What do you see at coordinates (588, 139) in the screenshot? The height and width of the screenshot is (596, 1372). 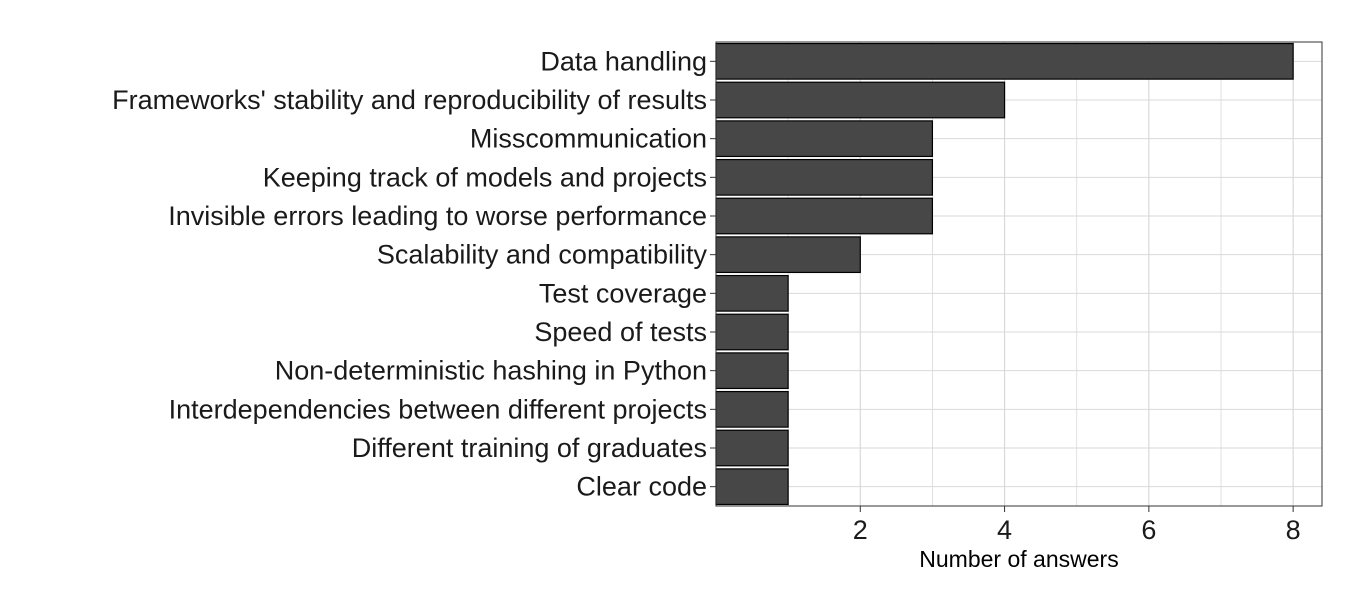 I see `category-label: Misscommunication` at bounding box center [588, 139].